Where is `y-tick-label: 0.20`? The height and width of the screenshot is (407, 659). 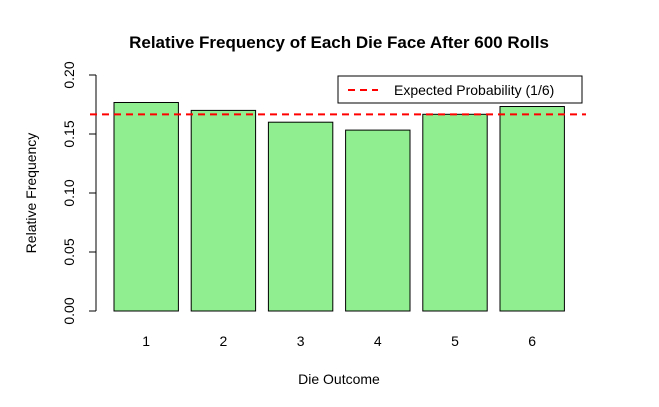 y-tick-label: 0.20 is located at coordinates (69, 74).